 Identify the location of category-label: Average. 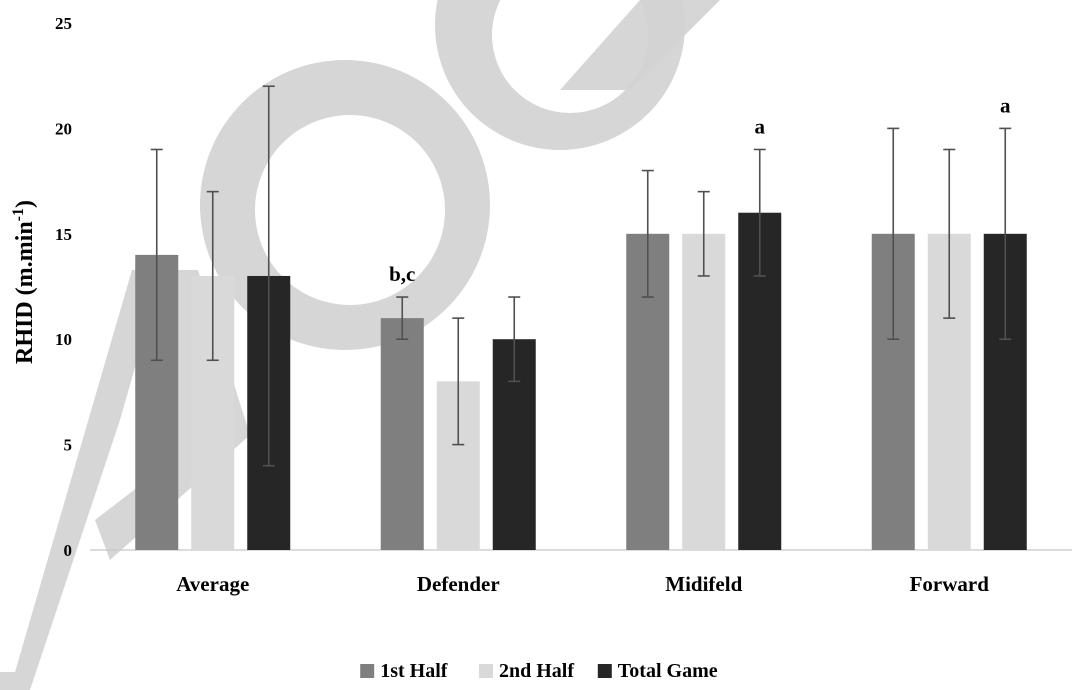
(212, 584).